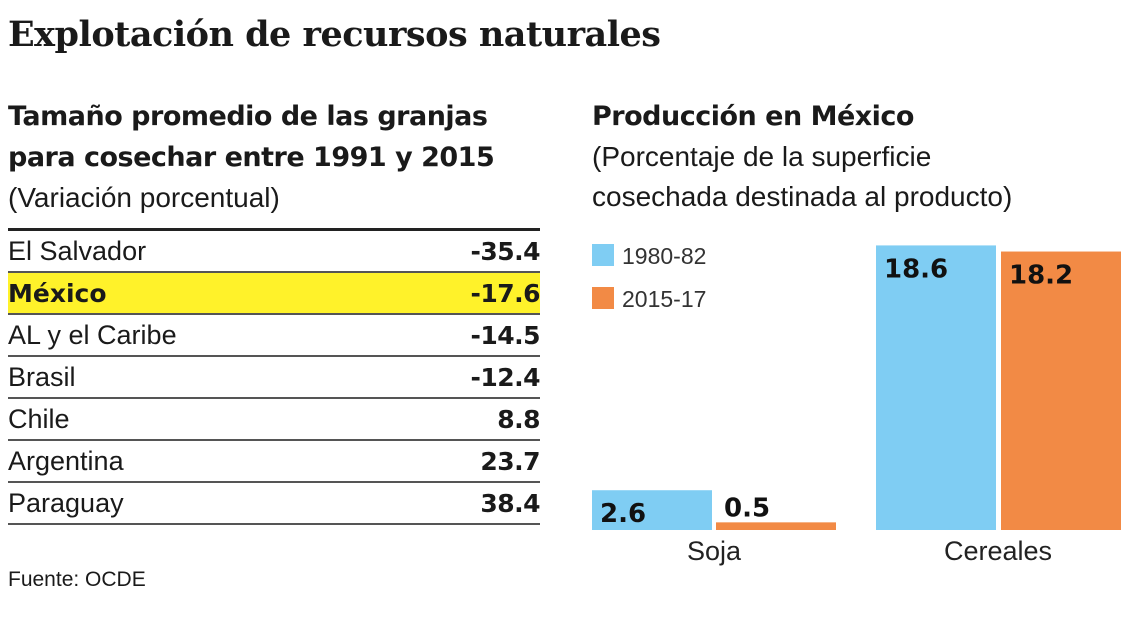  Describe the element at coordinates (77, 579) in the screenshot. I see `source-note: Fuente: OCDE` at that location.